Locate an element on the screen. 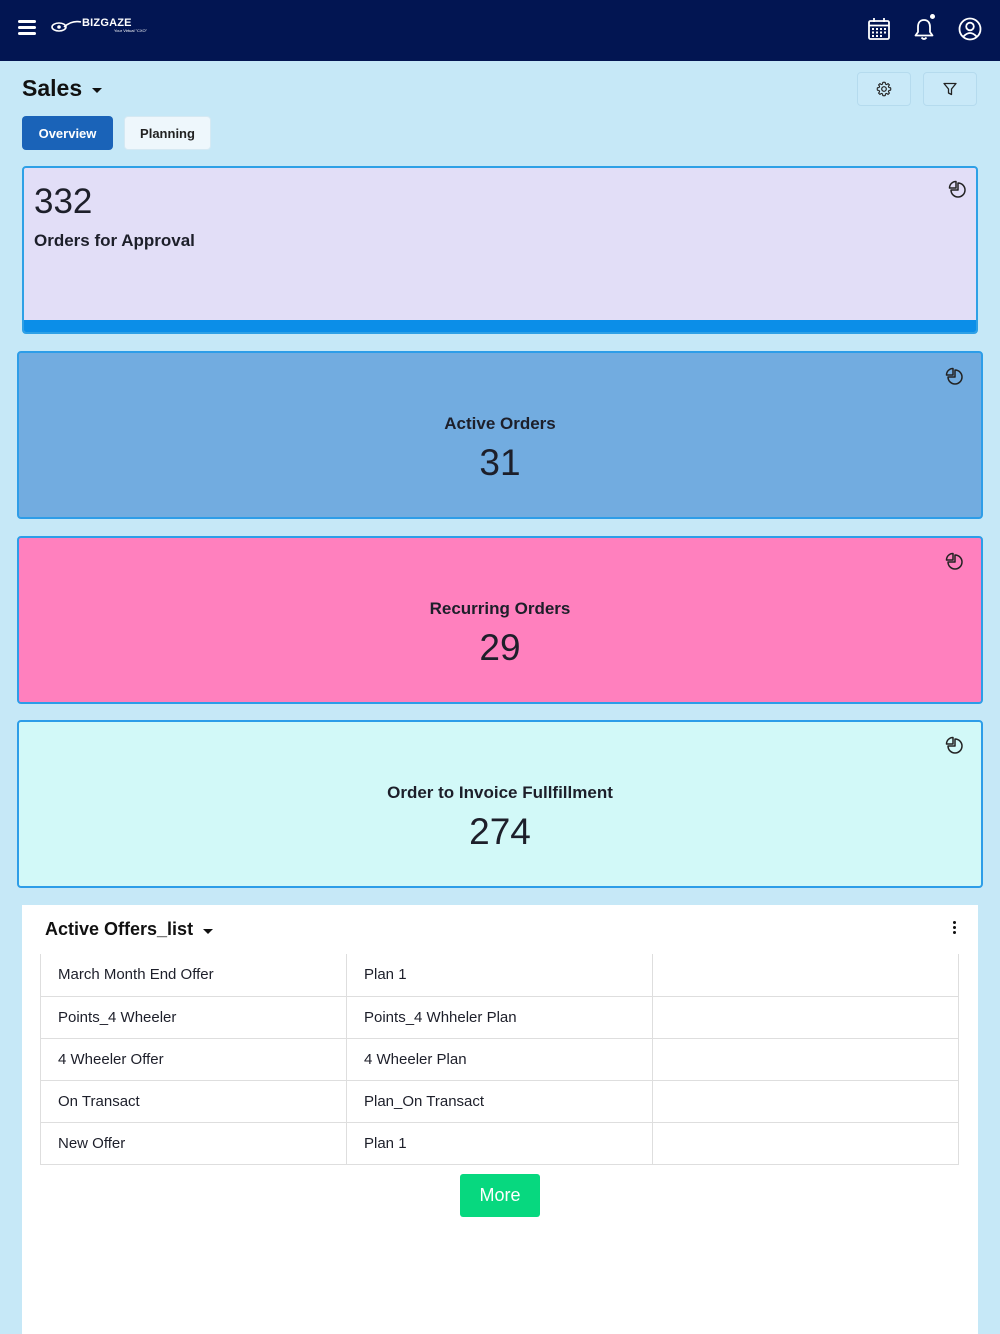 This screenshot has width=1000, height=1334. table-row: Points_4 Wheeler Points_4 Whheler Plan is located at coordinates (499, 1017).